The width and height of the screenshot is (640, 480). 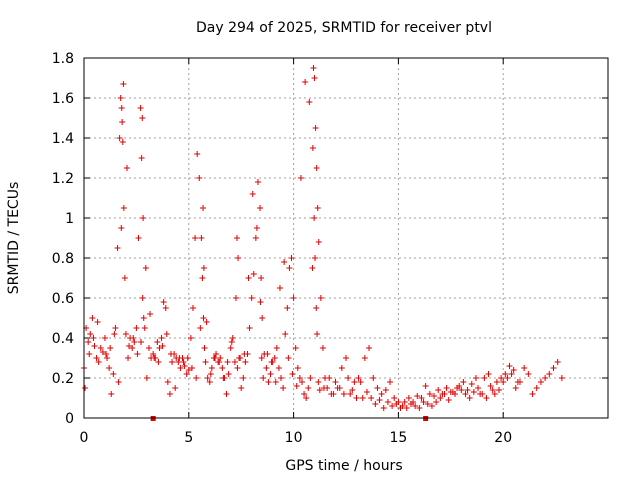 I want to click on y-tick-label: 1.4, so click(x=63, y=139).